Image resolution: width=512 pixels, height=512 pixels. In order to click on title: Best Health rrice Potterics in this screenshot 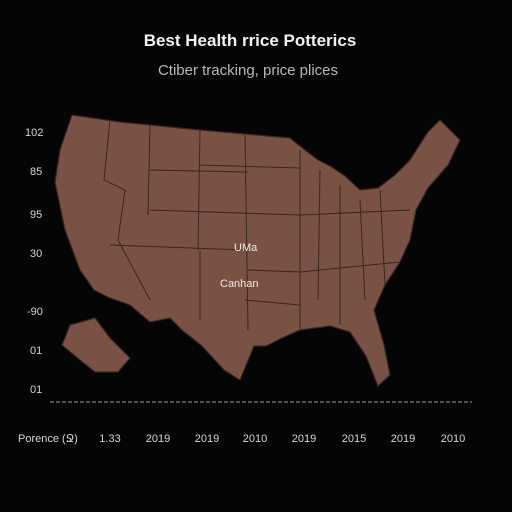, I will do `click(250, 40)`.